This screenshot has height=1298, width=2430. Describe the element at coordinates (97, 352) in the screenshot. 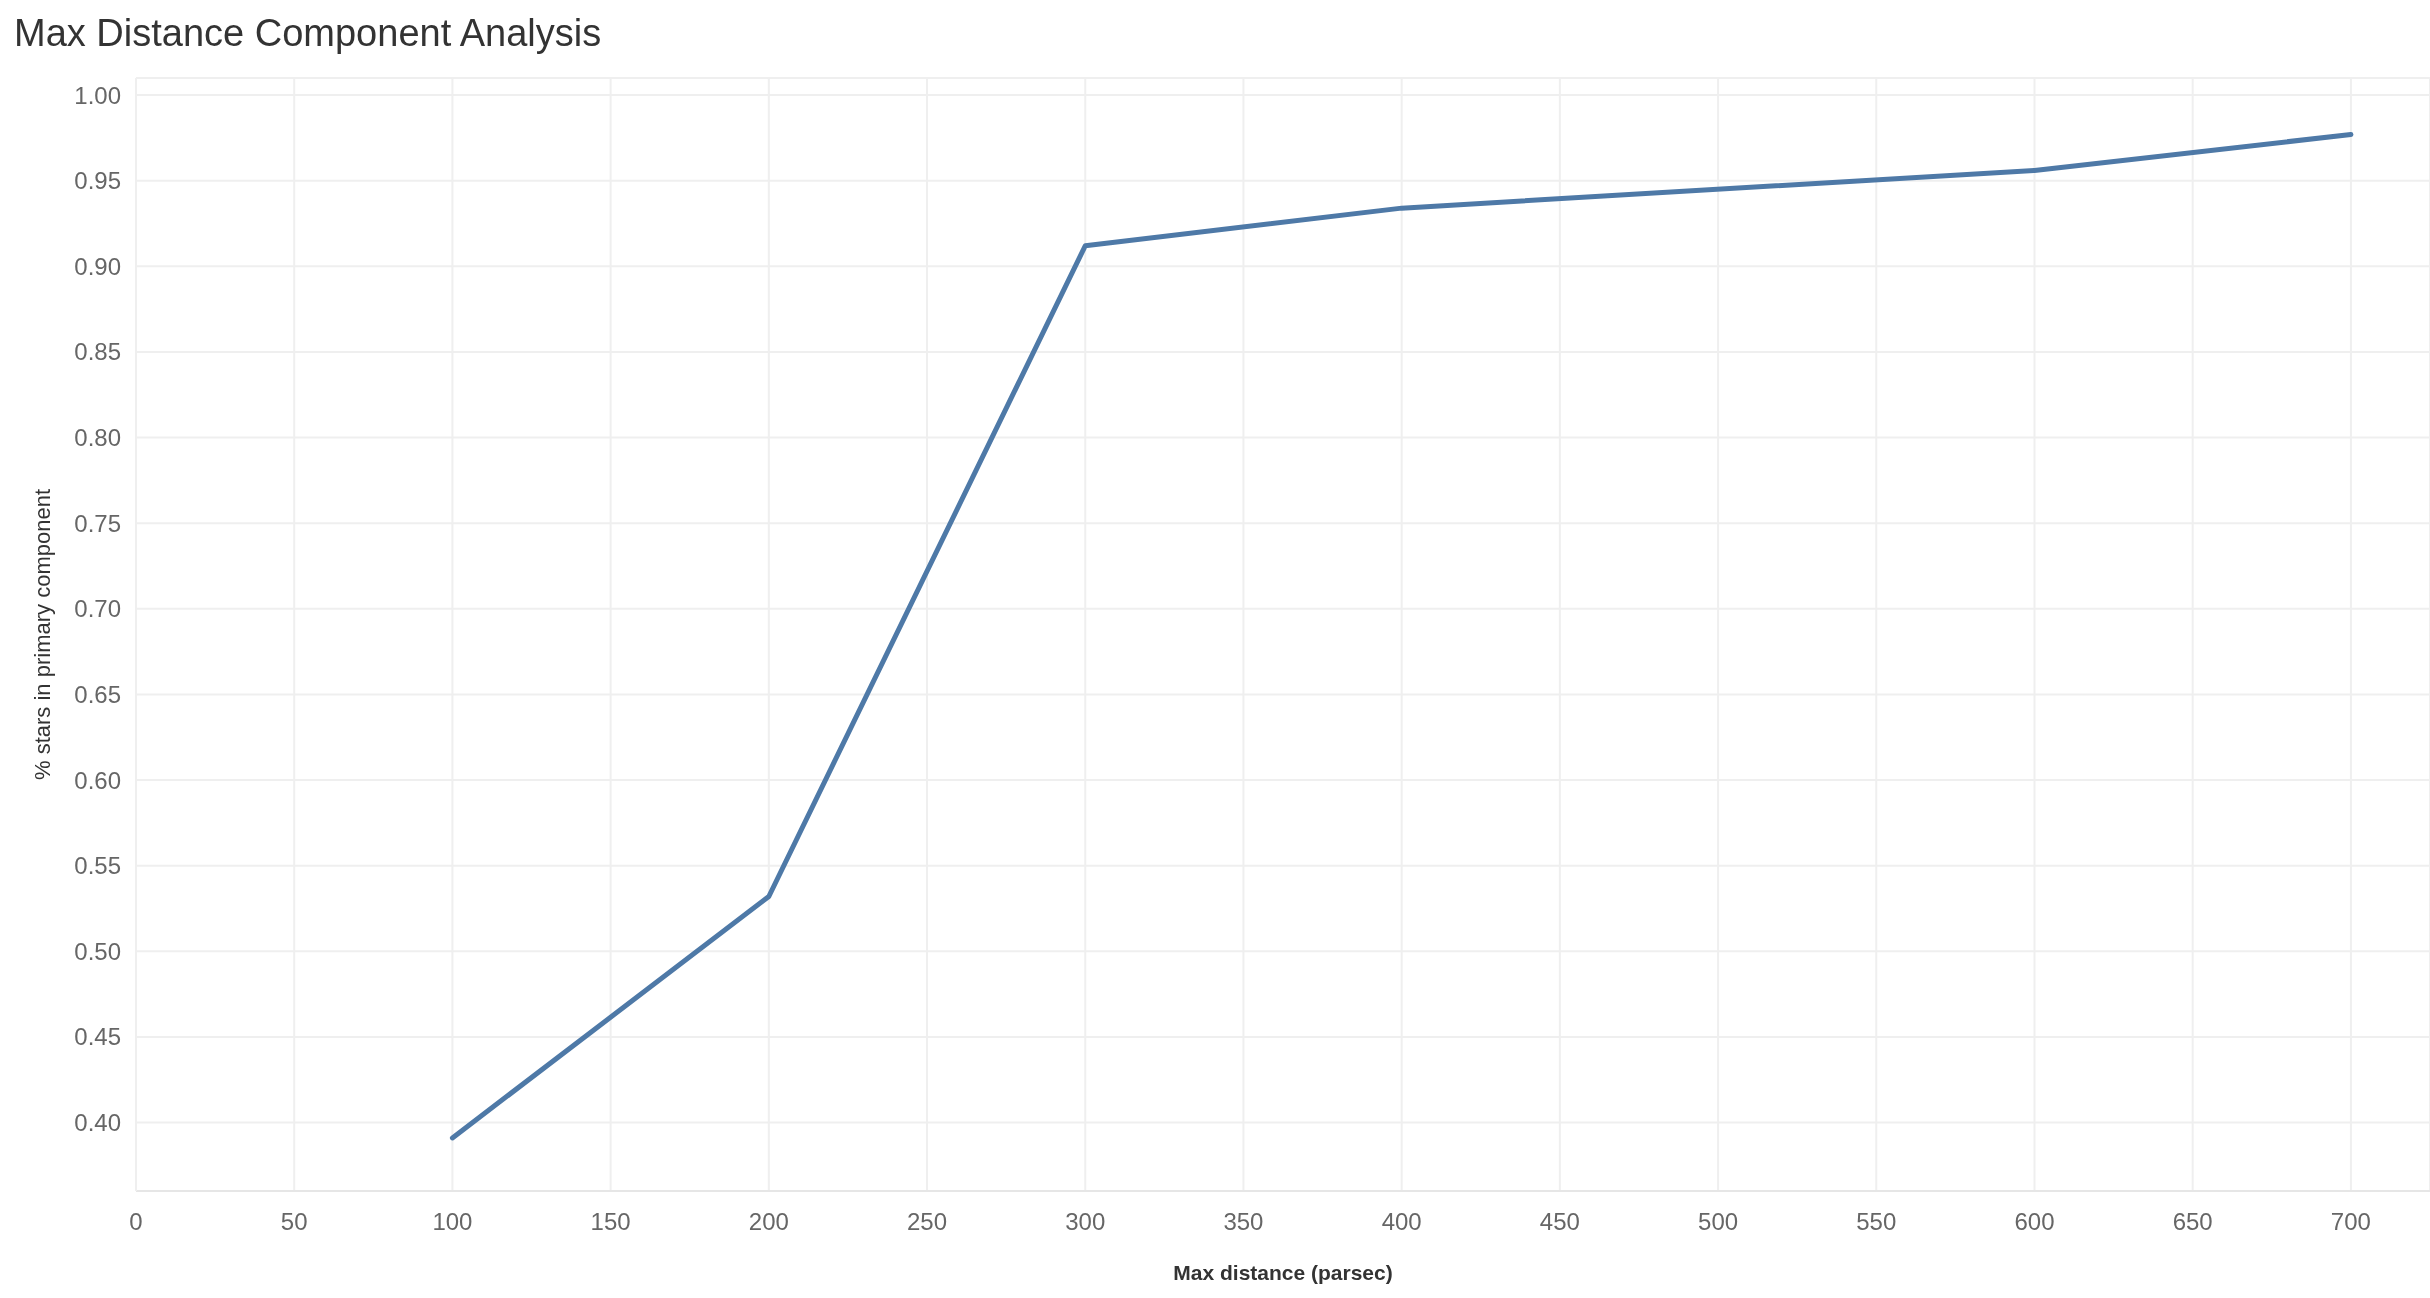

I see `y-tick-label: 0.85` at that location.